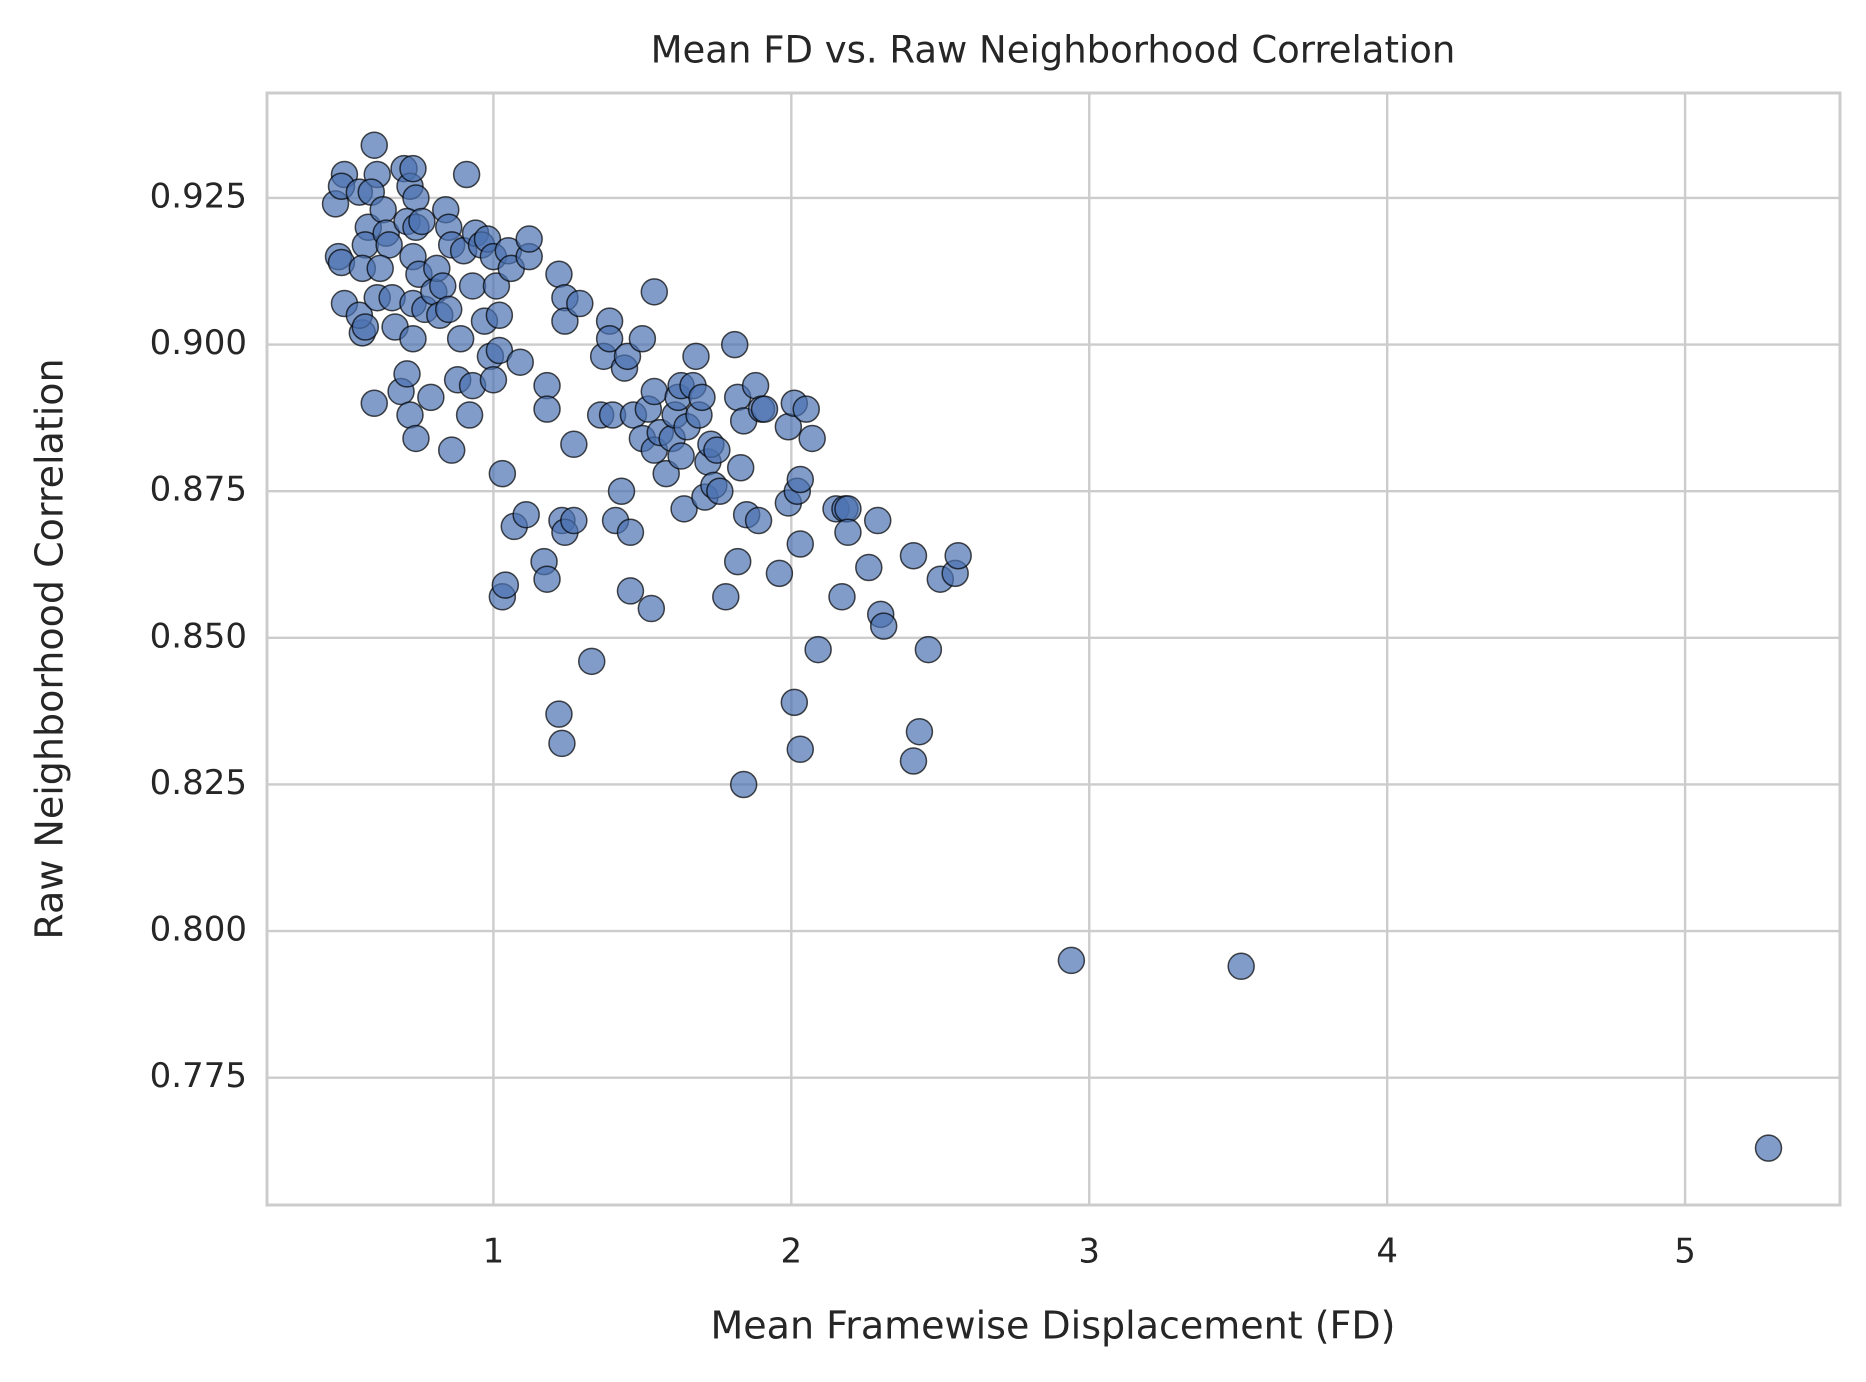 The image size is (1866, 1382). Describe the element at coordinates (1053, 1326) in the screenshot. I see `x-axis-label: Mean Framewise Displacement (FD)` at that location.